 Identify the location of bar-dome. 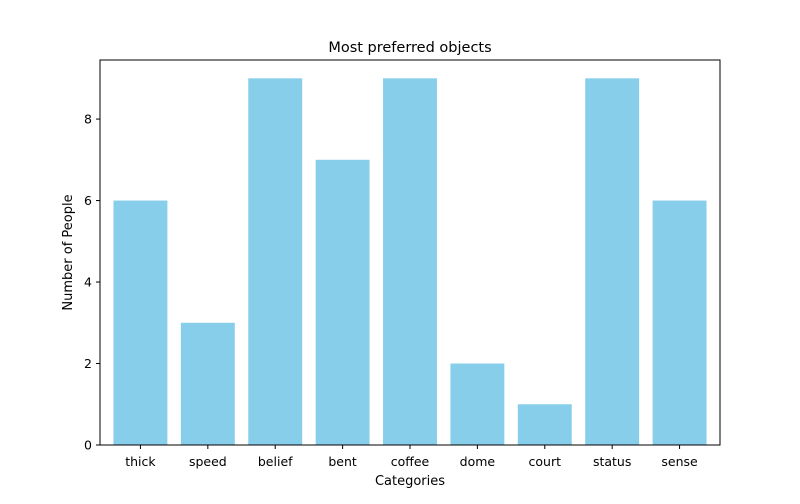
(477, 404).